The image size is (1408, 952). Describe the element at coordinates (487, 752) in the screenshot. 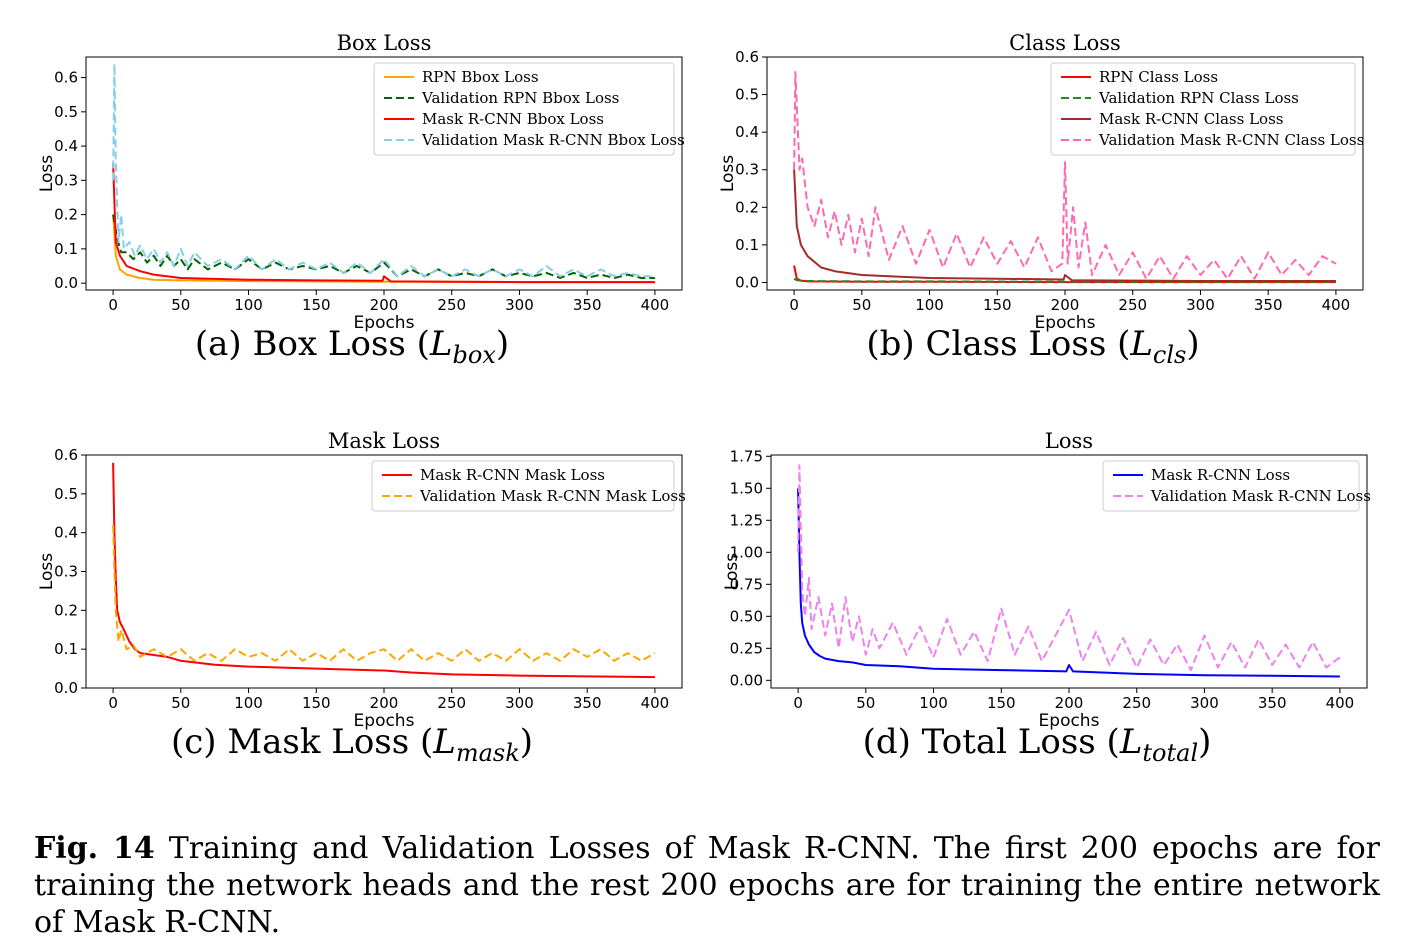

I see `subcaption-sub: mask` at that location.